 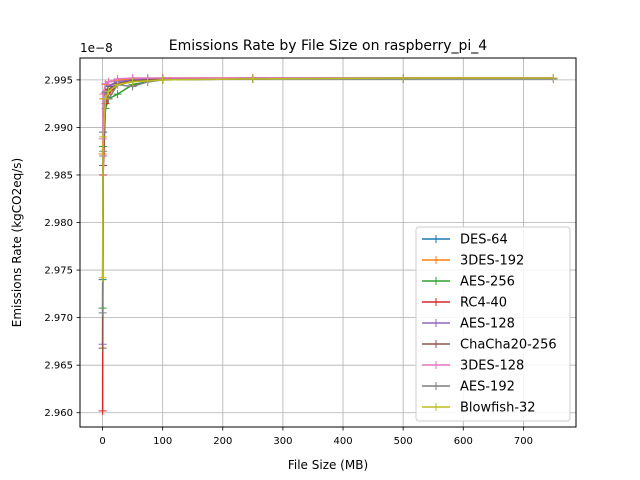 I want to click on legend-item: AES-128, so click(x=468, y=324).